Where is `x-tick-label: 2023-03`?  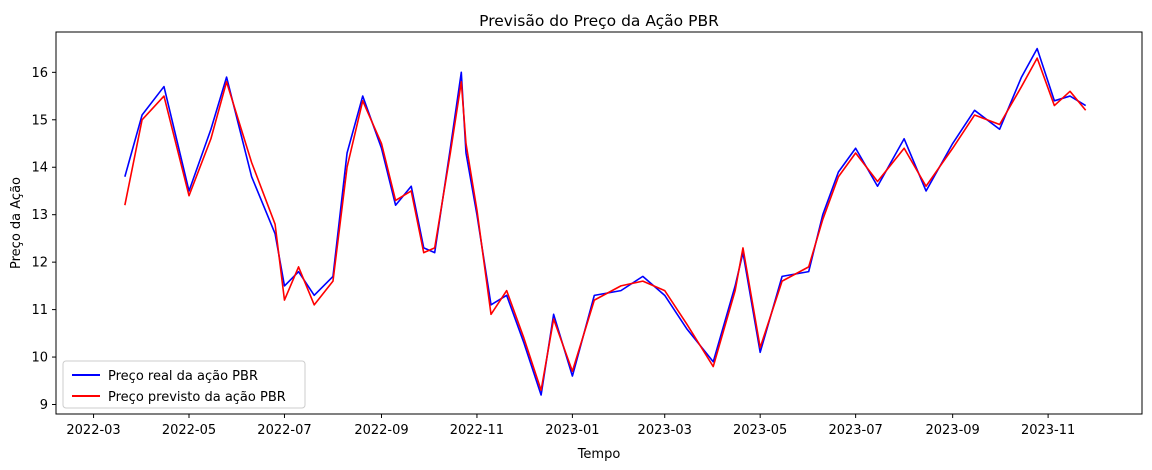
x-tick-label: 2023-03 is located at coordinates (665, 430).